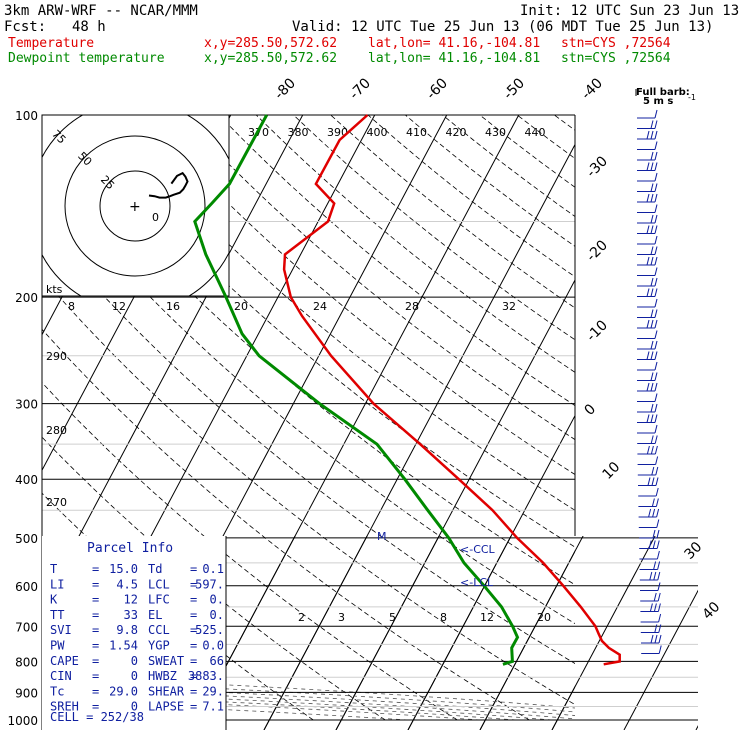  What do you see at coordinates (544, 617) in the screenshot?
I see `mixing-ratio-label-20: 20` at bounding box center [544, 617].